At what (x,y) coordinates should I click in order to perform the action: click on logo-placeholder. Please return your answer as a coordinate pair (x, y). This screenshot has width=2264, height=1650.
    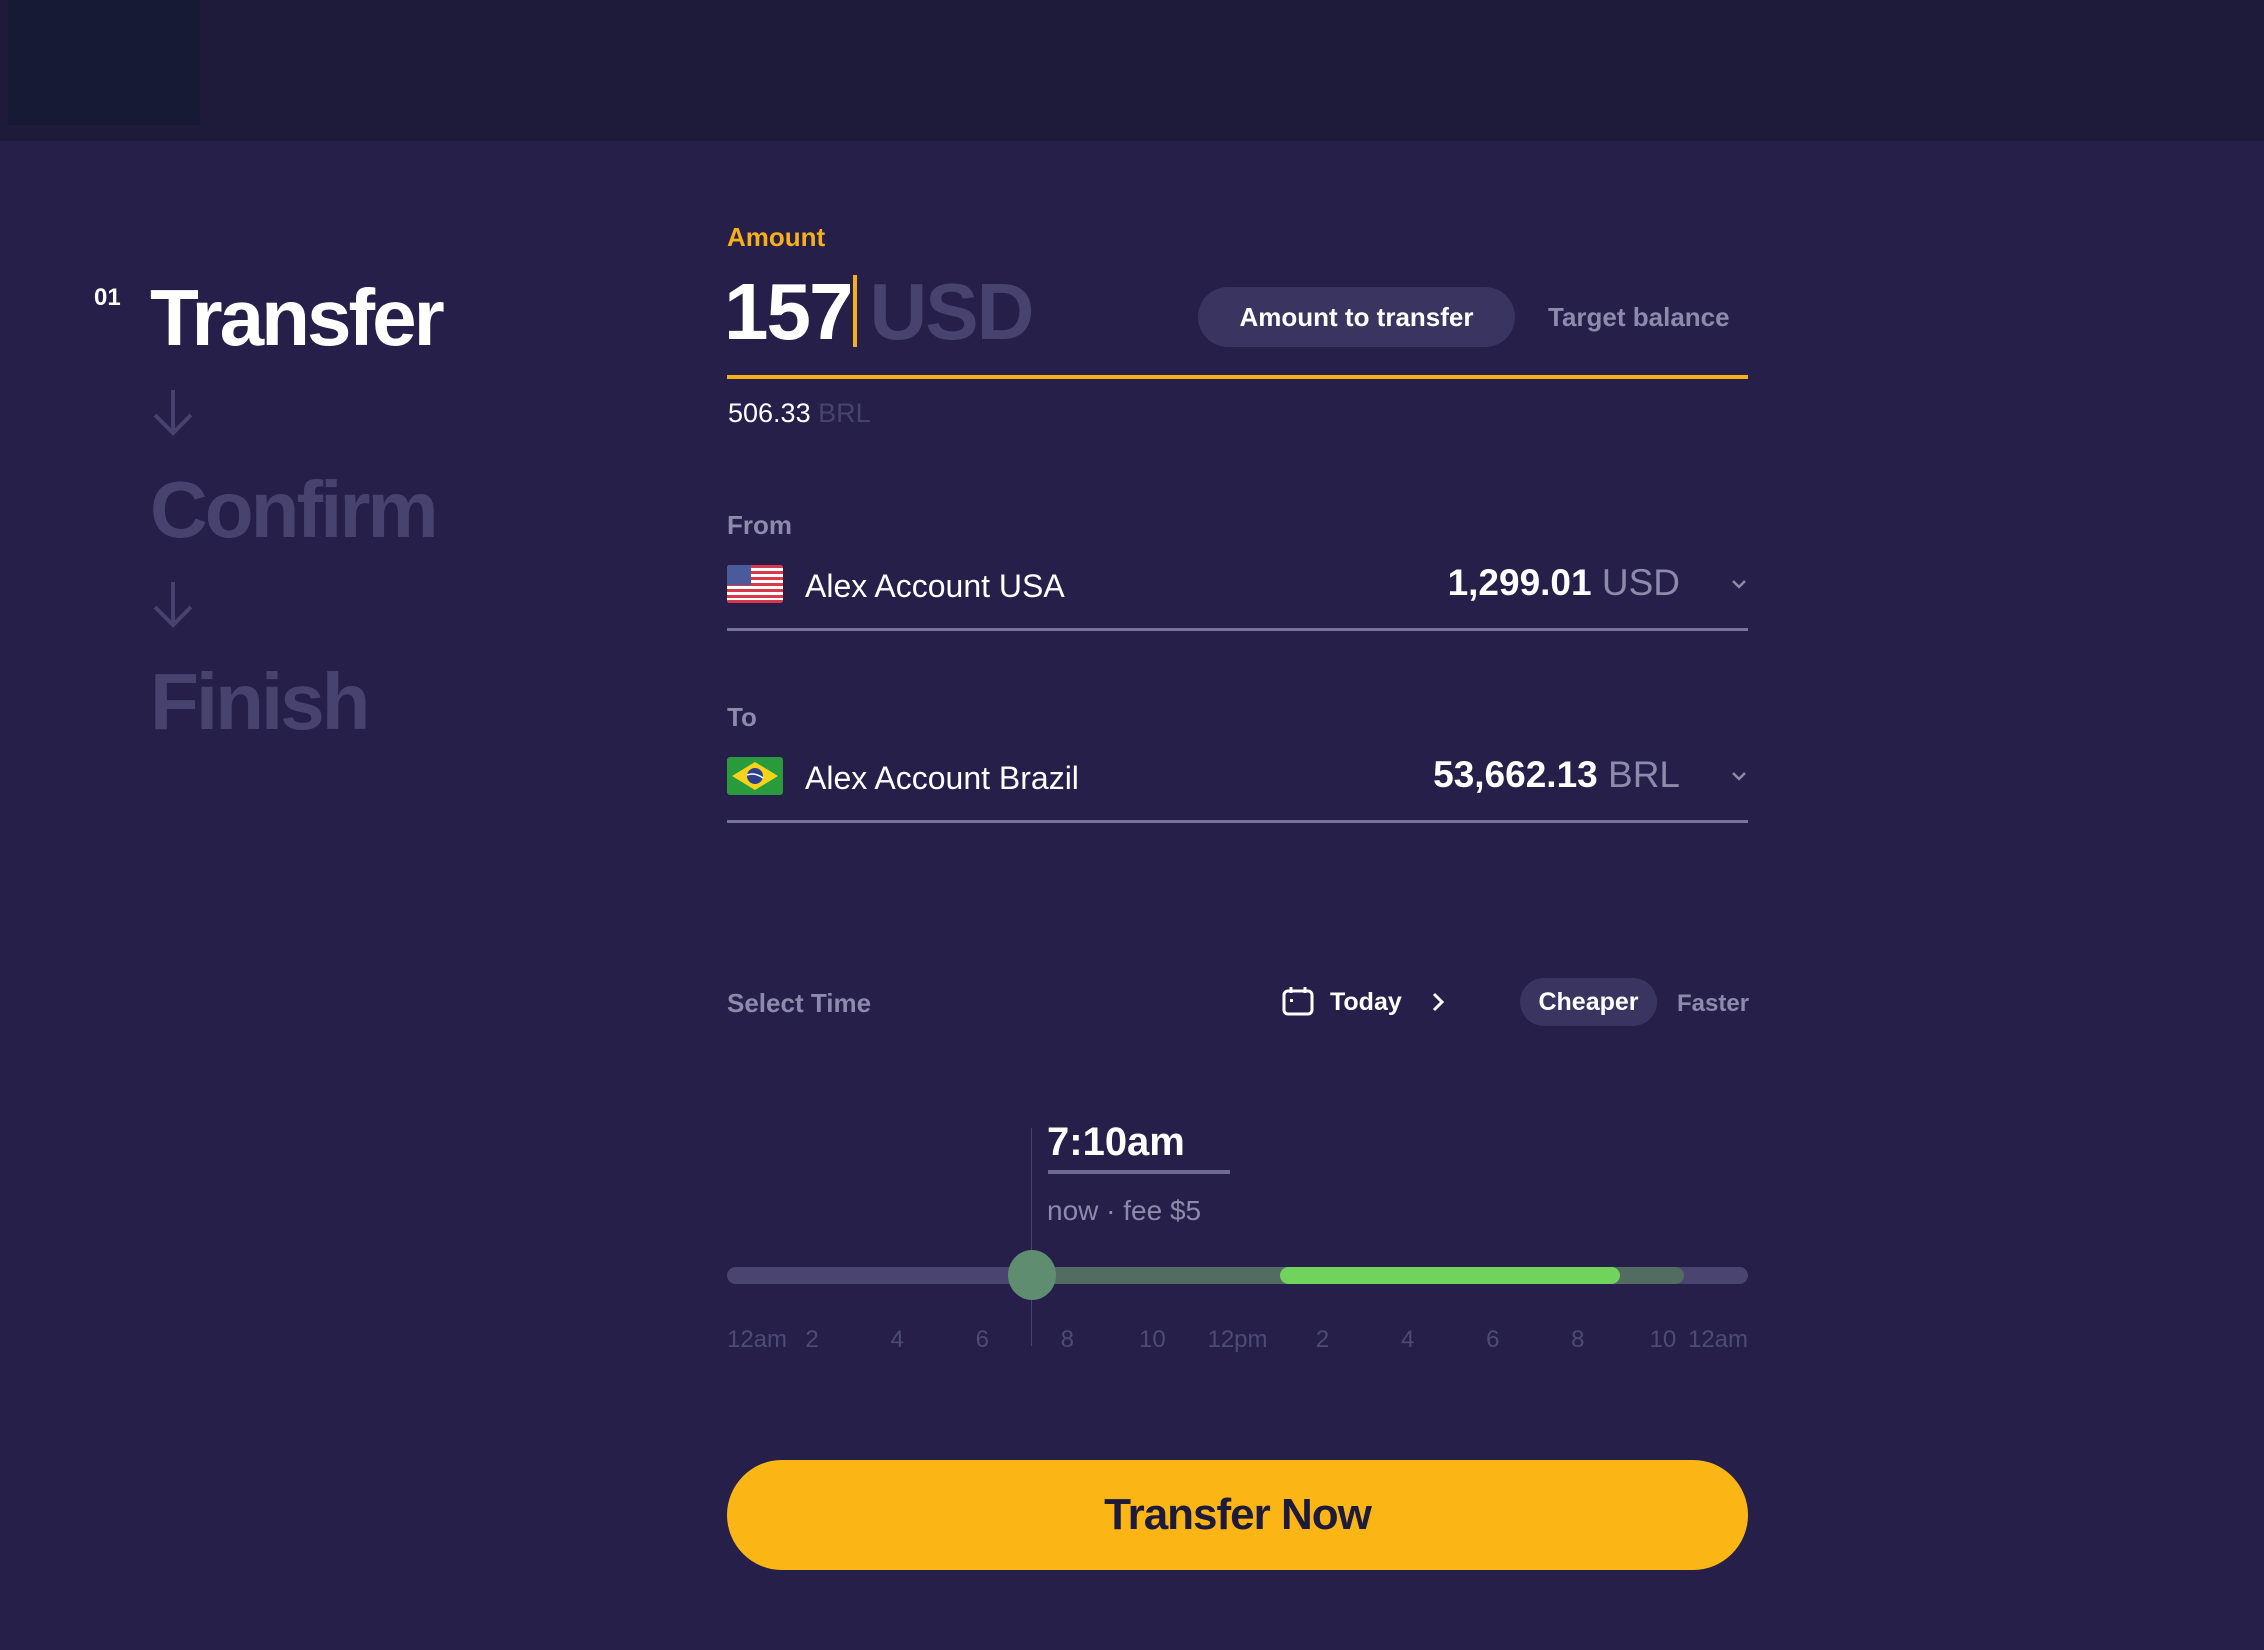
    Looking at the image, I should click on (104, 62).